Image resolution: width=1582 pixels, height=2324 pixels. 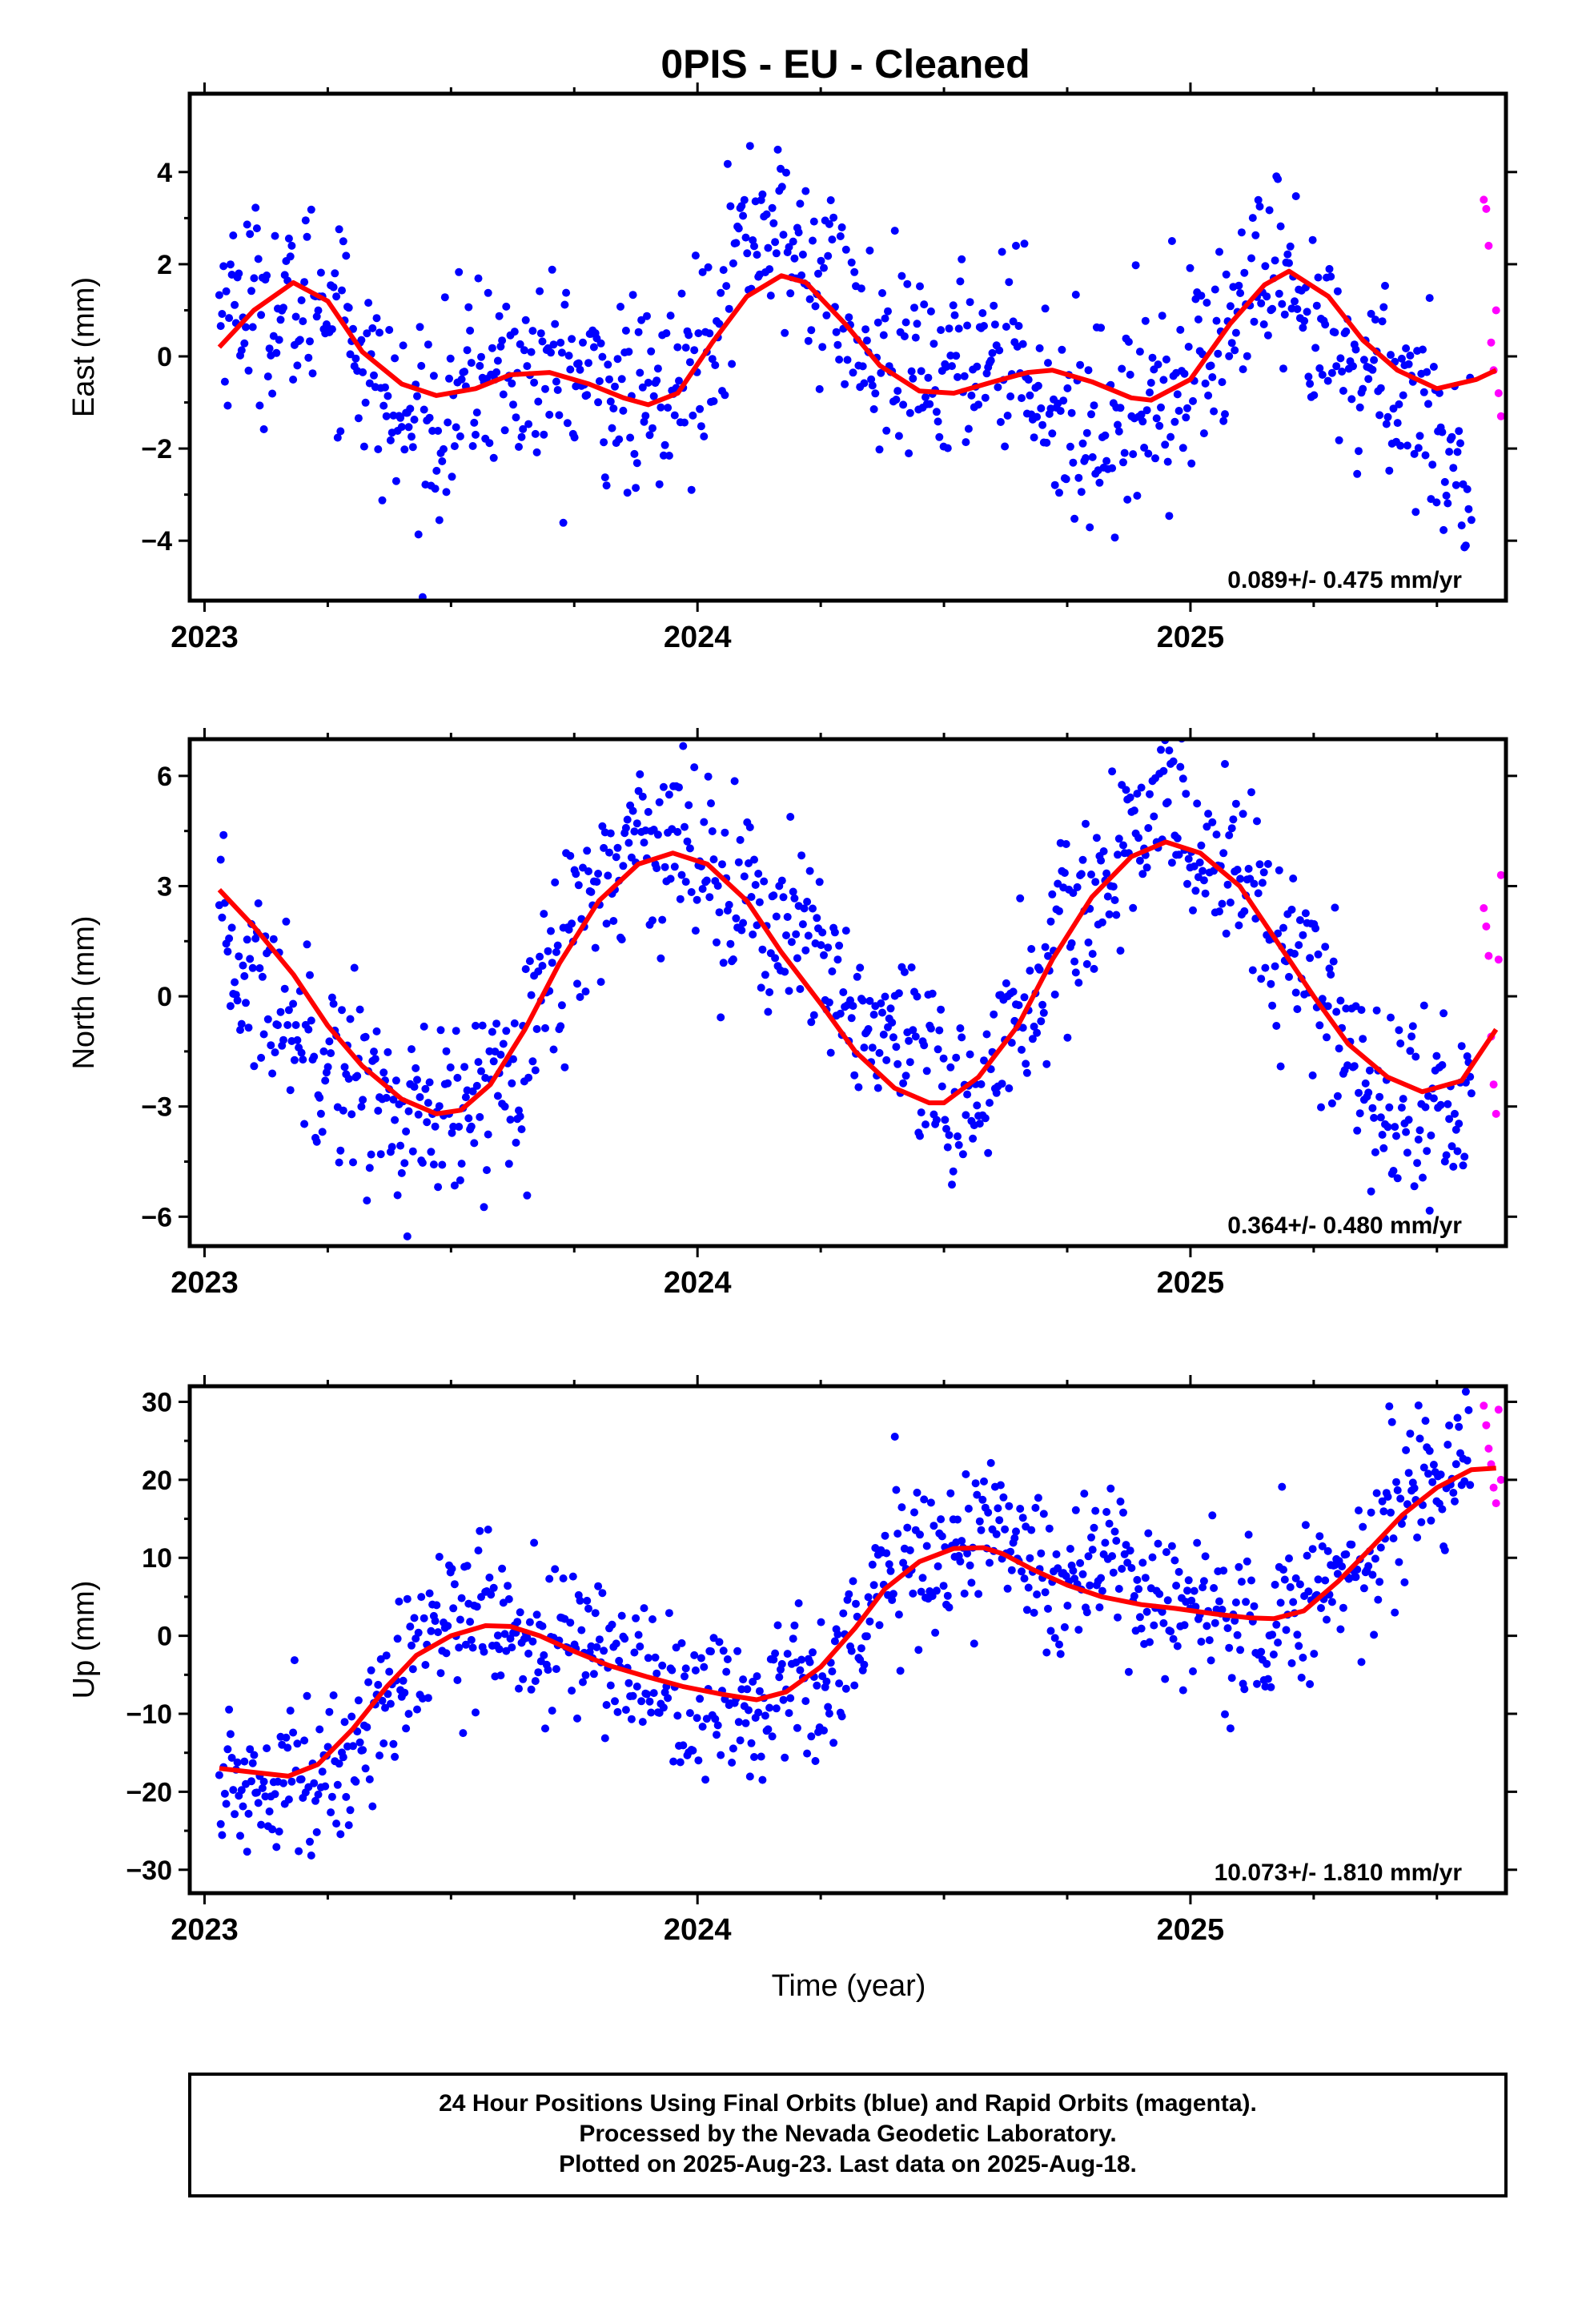 I want to click on up-ytick-label: −20, so click(x=149, y=1792).